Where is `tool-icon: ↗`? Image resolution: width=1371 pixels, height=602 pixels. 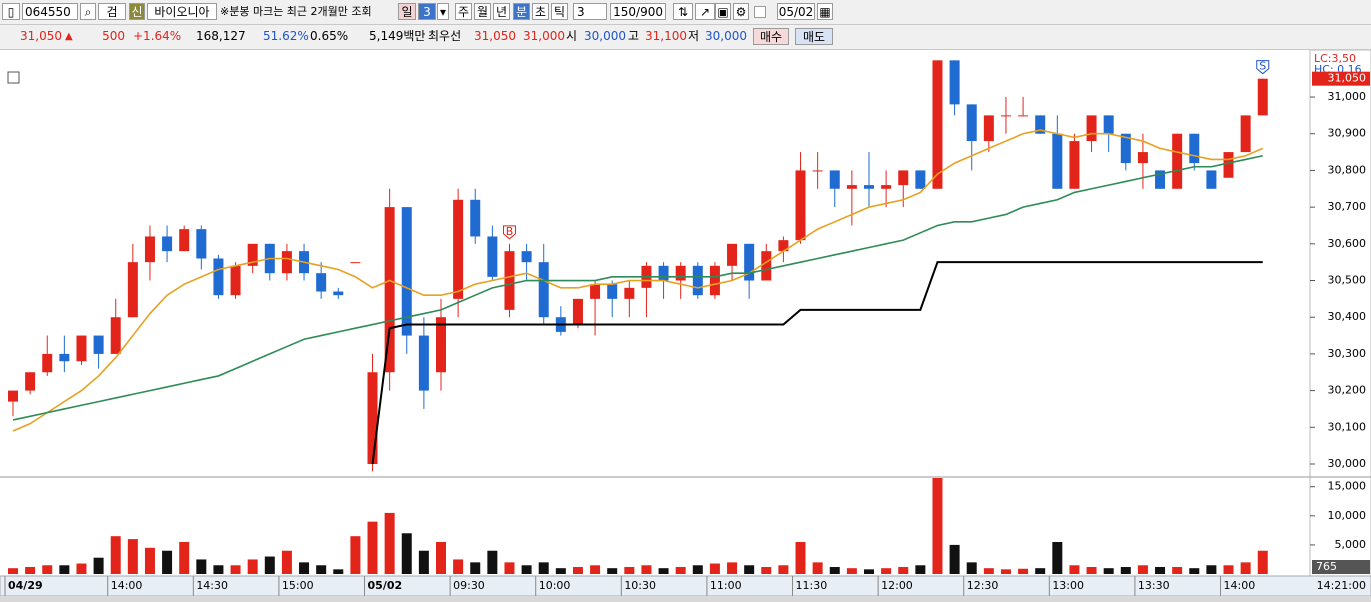 tool-icon: ↗ is located at coordinates (705, 11).